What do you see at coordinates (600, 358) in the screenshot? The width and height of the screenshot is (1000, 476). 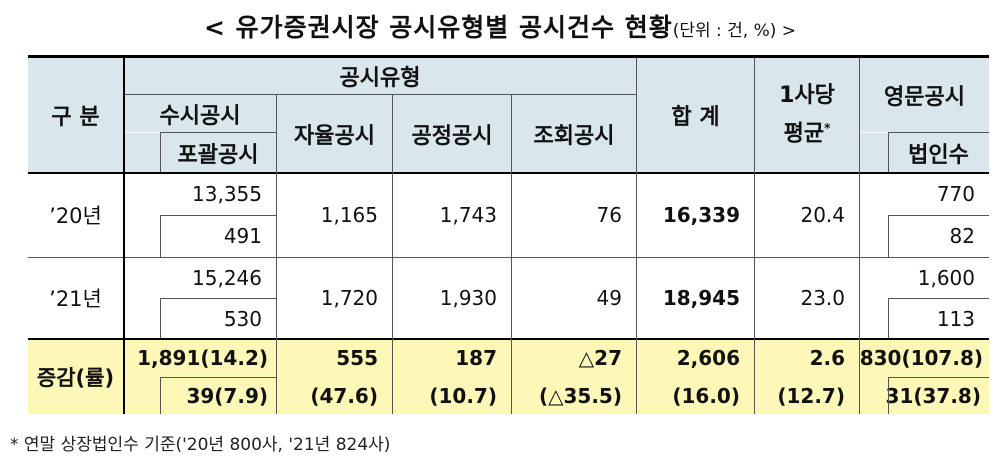 I see `cell-change-inquiry-value: △27` at bounding box center [600, 358].